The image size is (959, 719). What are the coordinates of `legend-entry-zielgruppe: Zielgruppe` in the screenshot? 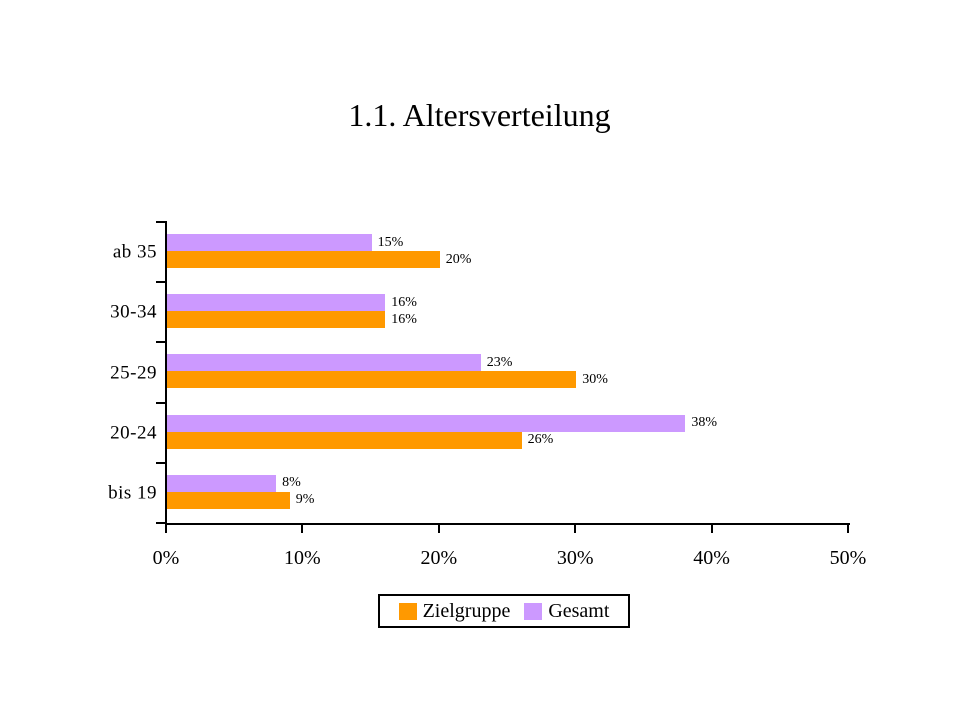 It's located at (454, 611).